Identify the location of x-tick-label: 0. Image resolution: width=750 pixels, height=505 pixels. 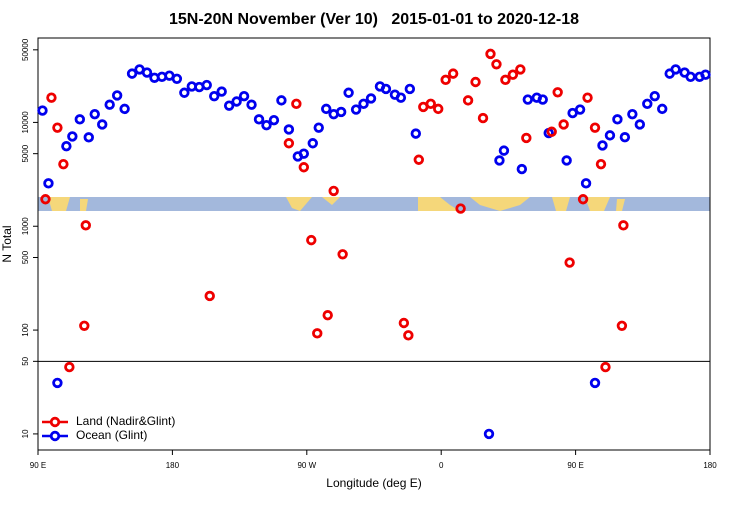
(441, 465).